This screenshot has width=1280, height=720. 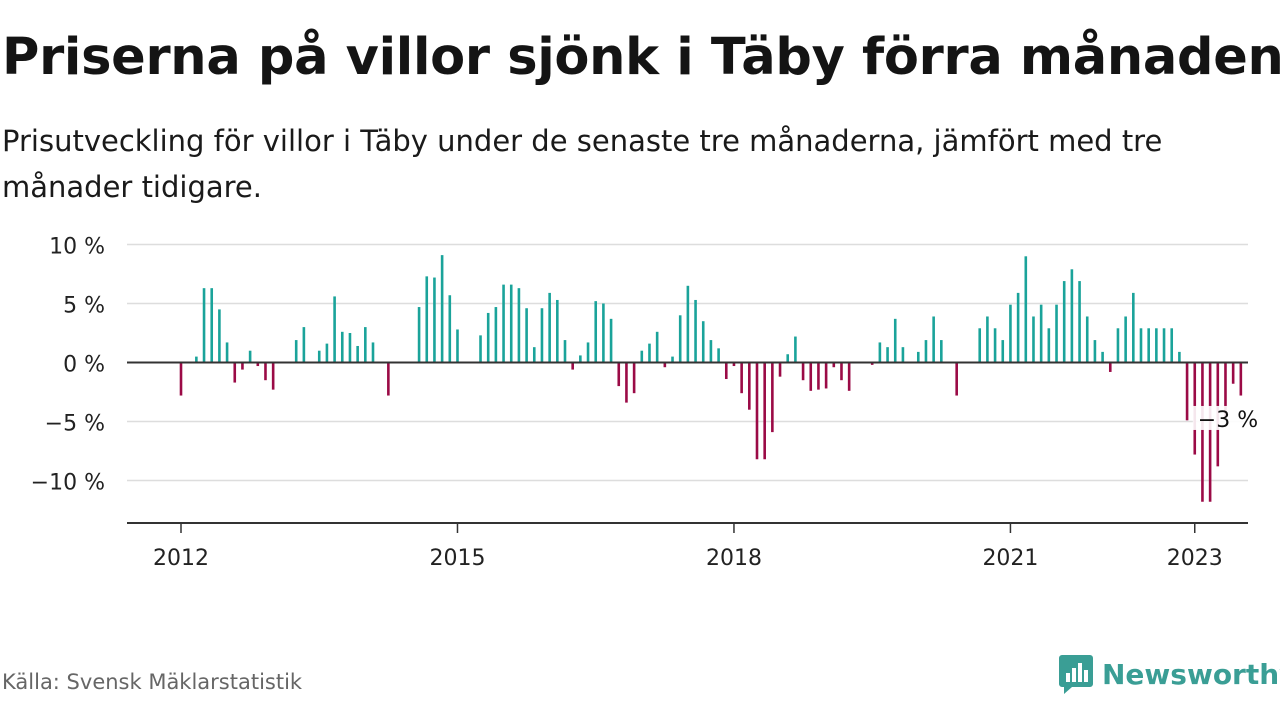 What do you see at coordinates (1195, 558) in the screenshot?
I see `x-tick-label: 2023` at bounding box center [1195, 558].